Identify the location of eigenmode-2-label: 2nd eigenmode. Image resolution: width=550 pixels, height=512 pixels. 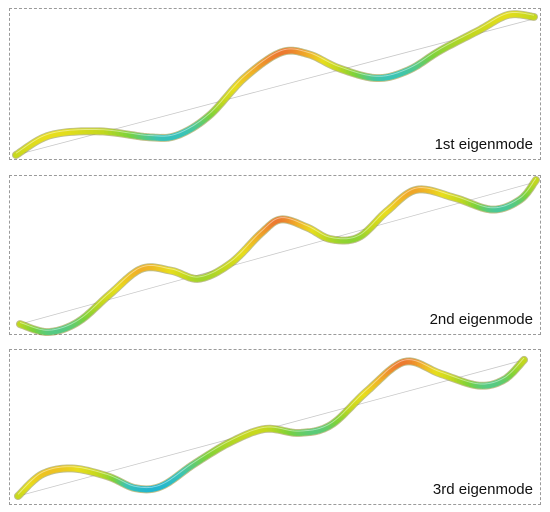
(481, 320).